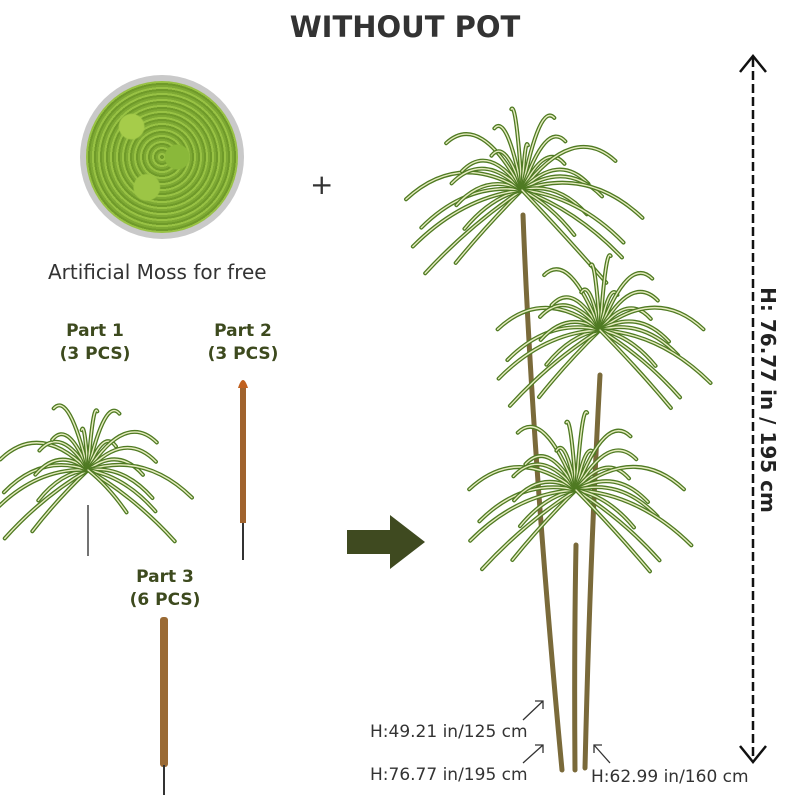 Image resolution: width=800 pixels, height=800 pixels. What do you see at coordinates (604, 331) in the screenshot?
I see `middle-leaf-cluster` at bounding box center [604, 331].